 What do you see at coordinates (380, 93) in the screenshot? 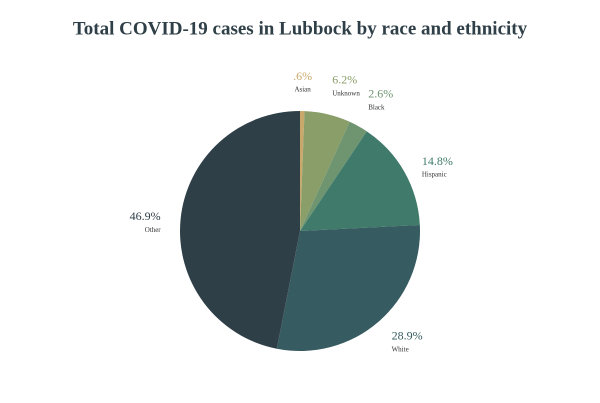
I see `value-label: 2.6%` at bounding box center [380, 93].